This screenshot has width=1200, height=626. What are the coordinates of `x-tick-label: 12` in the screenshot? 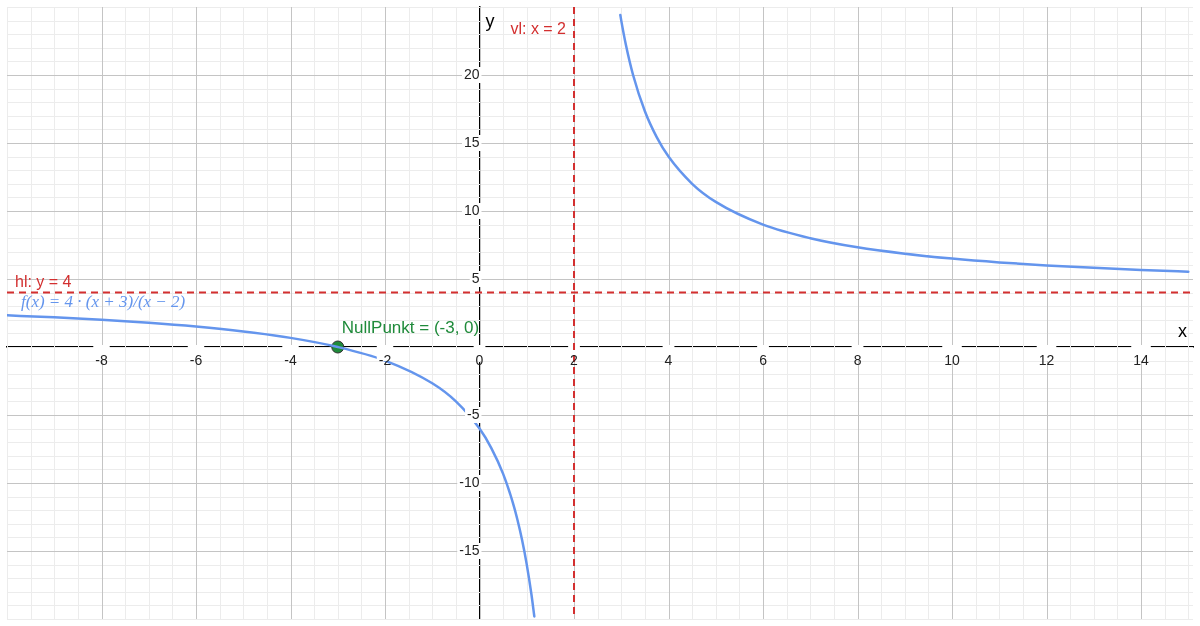 It's located at (1046, 360).